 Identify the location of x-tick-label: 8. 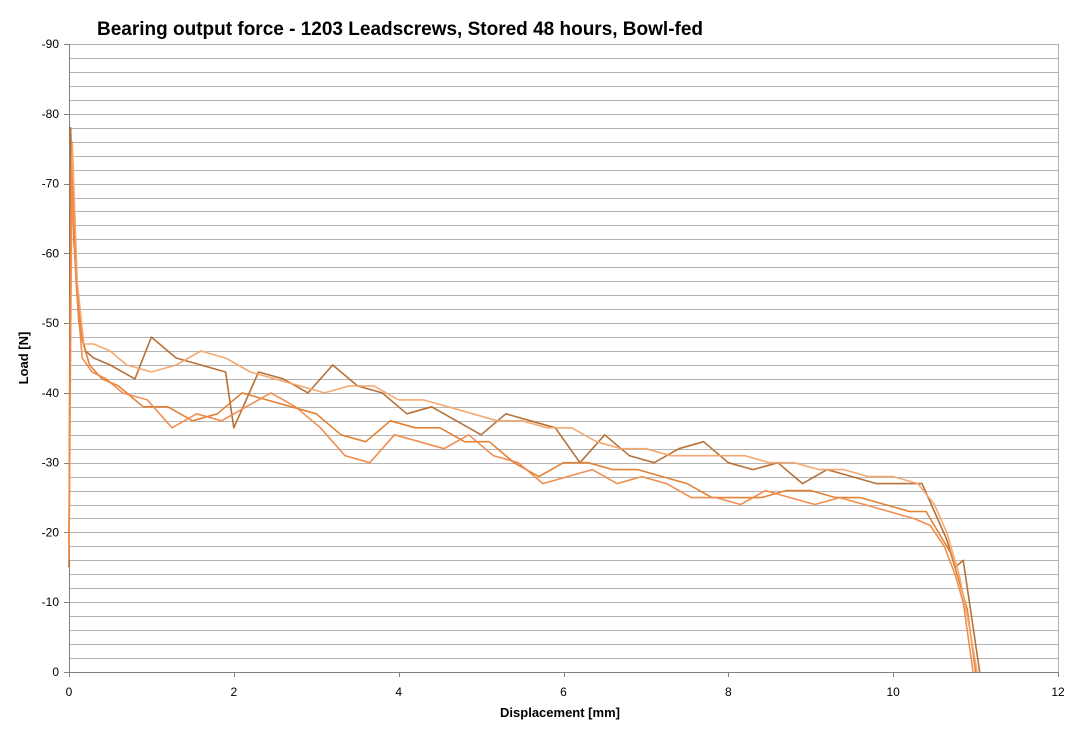
(728, 692).